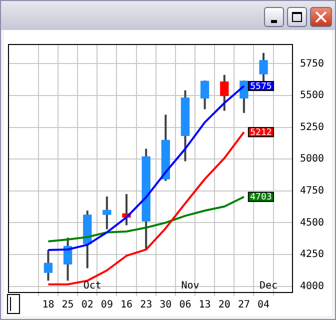 The height and width of the screenshot is (320, 336). What do you see at coordinates (312, 254) in the screenshot?
I see `y-tick-label: 4250` at bounding box center [312, 254].